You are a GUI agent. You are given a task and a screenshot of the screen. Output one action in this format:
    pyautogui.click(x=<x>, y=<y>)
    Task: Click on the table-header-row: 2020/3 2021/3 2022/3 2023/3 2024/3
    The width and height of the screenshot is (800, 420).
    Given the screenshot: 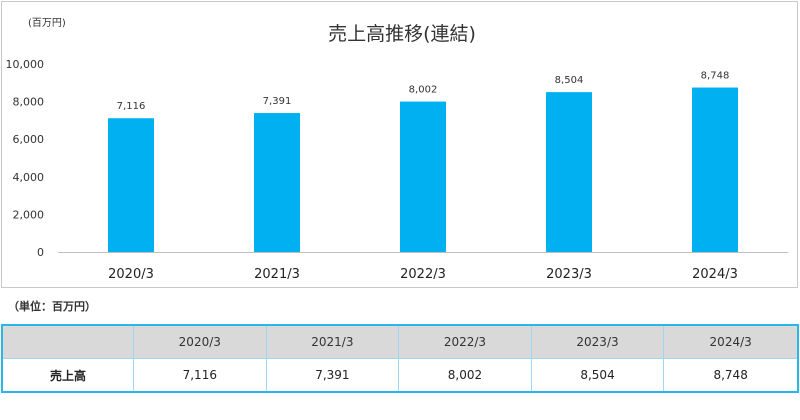 What is the action you would take?
    pyautogui.click(x=400, y=341)
    